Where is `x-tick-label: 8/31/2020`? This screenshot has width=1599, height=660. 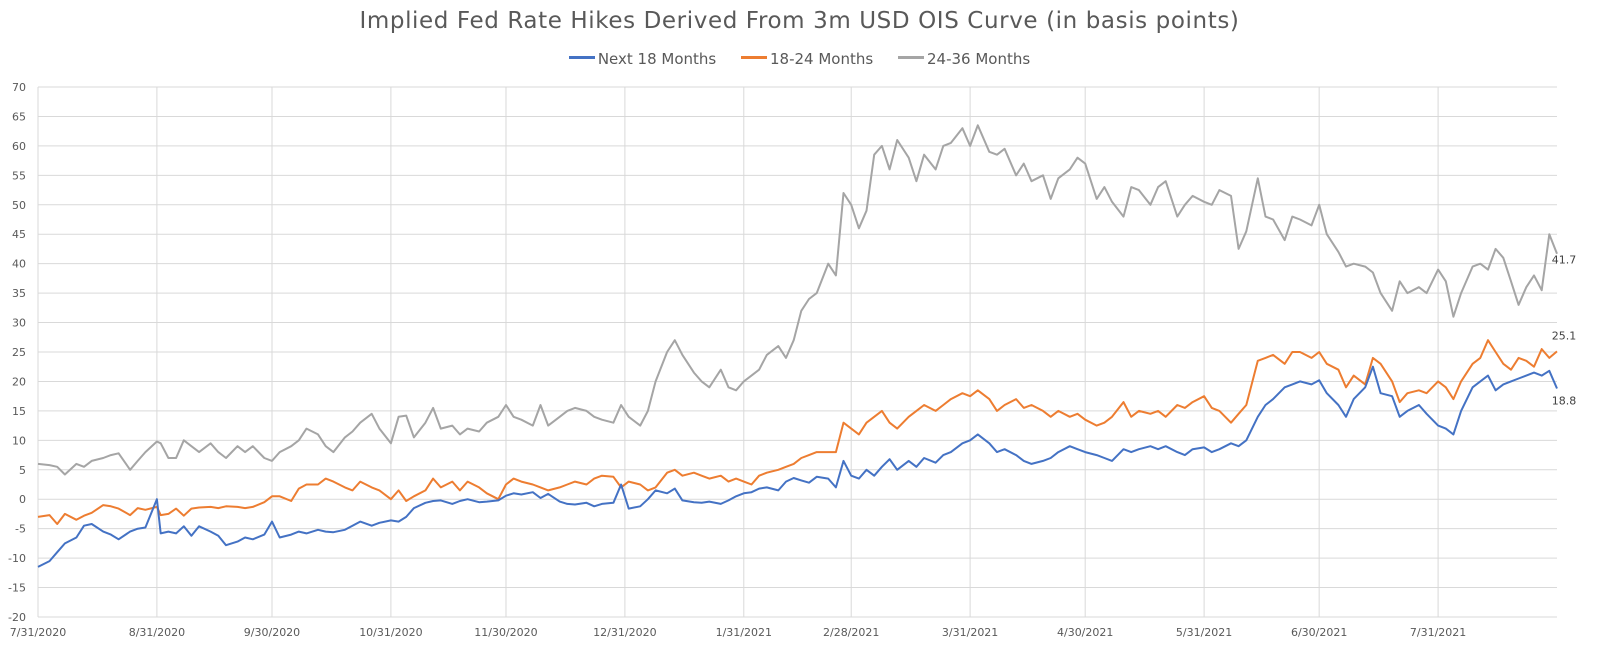
x-tick-label: 8/31/2020 is located at coordinates (157, 632).